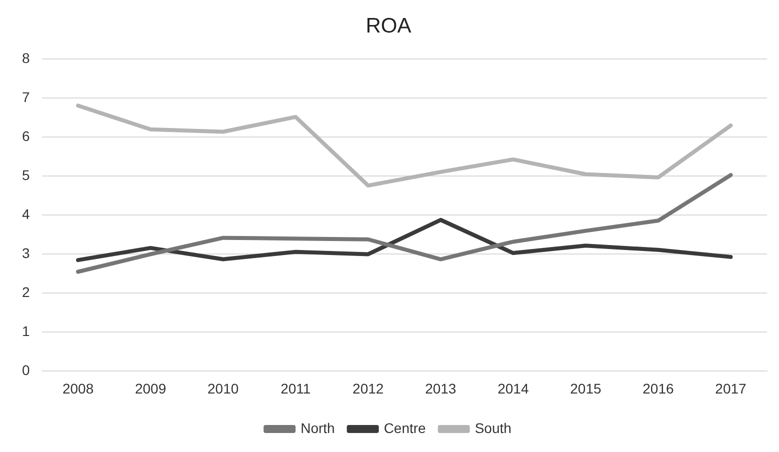 Image resolution: width=779 pixels, height=452 pixels. Describe the element at coordinates (223, 388) in the screenshot. I see `x-tick-label: 2010` at that location.